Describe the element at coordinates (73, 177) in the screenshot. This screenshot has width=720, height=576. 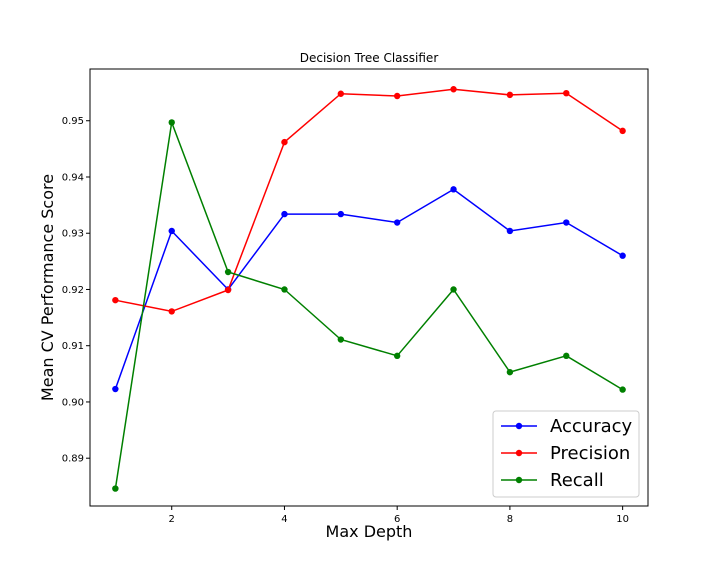
I see `y-tick-label: 0.94` at that location.